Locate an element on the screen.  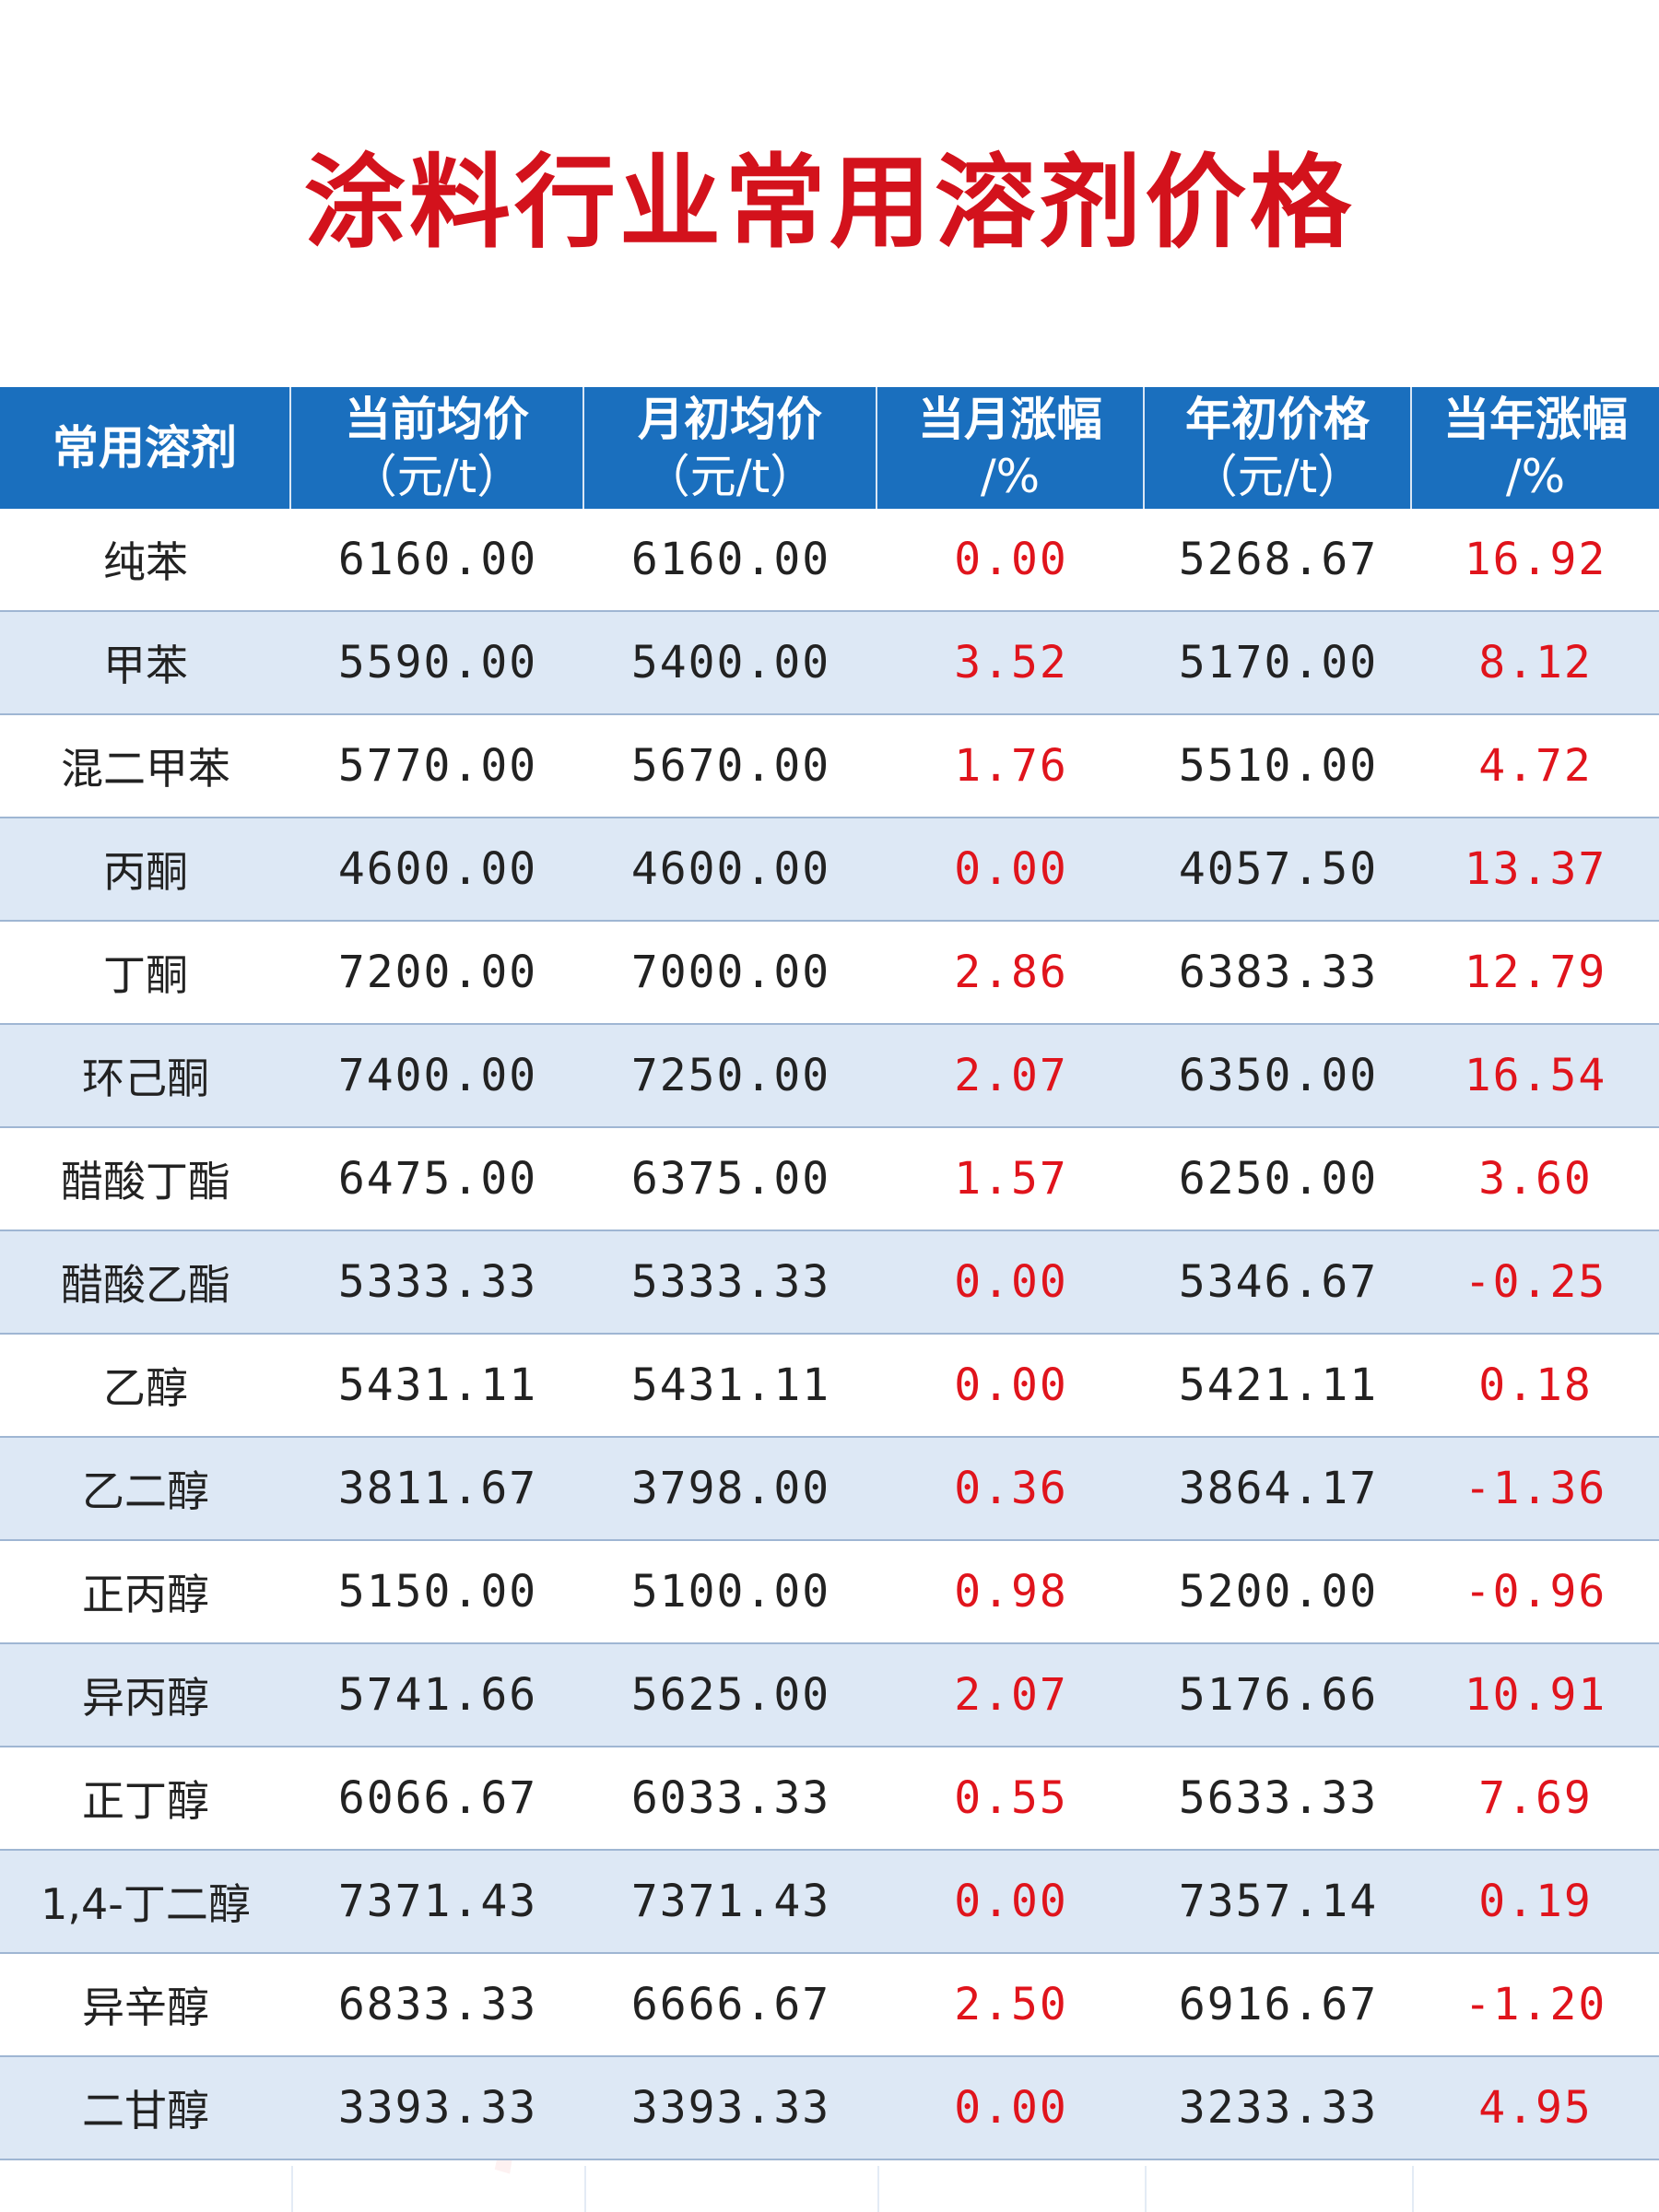
cell-year-change: 16.92 is located at coordinates (1535, 559).